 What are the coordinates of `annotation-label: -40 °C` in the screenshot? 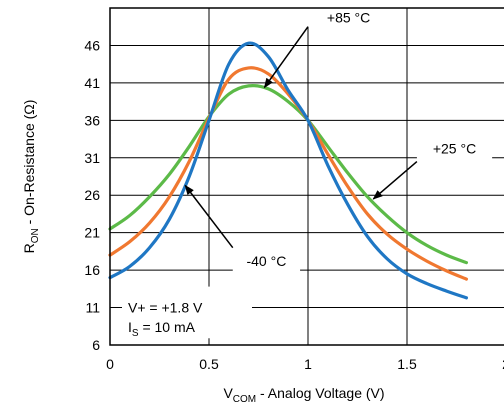 It's located at (266, 261).